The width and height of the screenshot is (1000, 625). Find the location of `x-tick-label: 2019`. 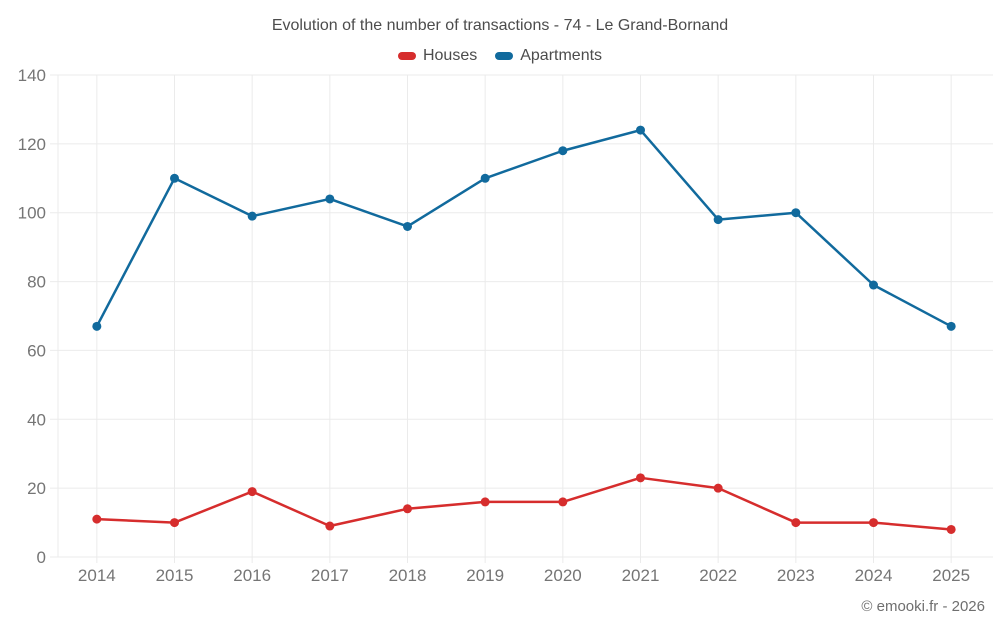

x-tick-label: 2019 is located at coordinates (485, 575).